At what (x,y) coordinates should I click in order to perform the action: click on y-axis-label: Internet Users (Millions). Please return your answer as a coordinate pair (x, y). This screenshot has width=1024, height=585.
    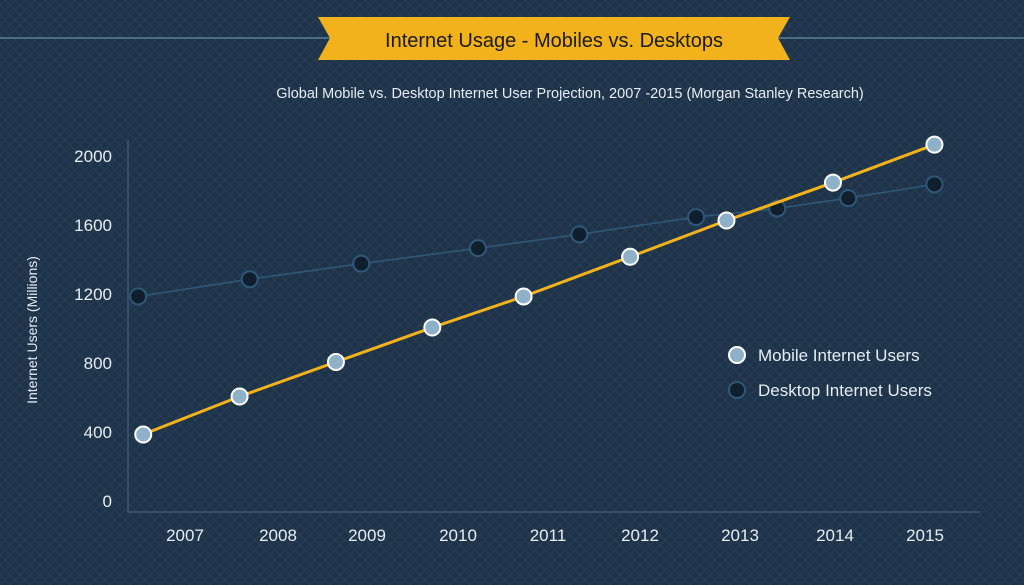
    Looking at the image, I should click on (32, 330).